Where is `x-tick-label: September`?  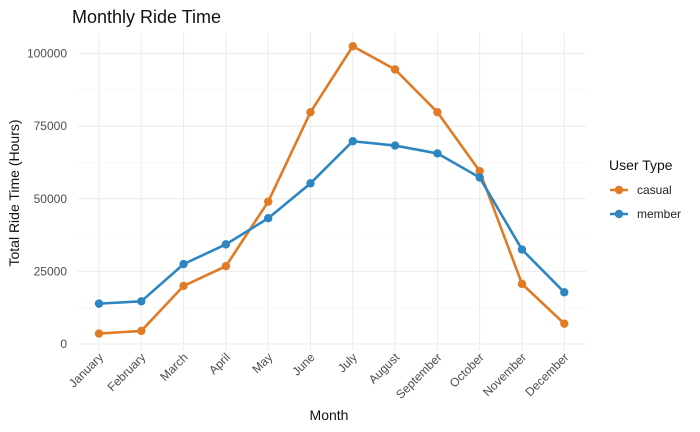 x-tick-label: September is located at coordinates (418, 375).